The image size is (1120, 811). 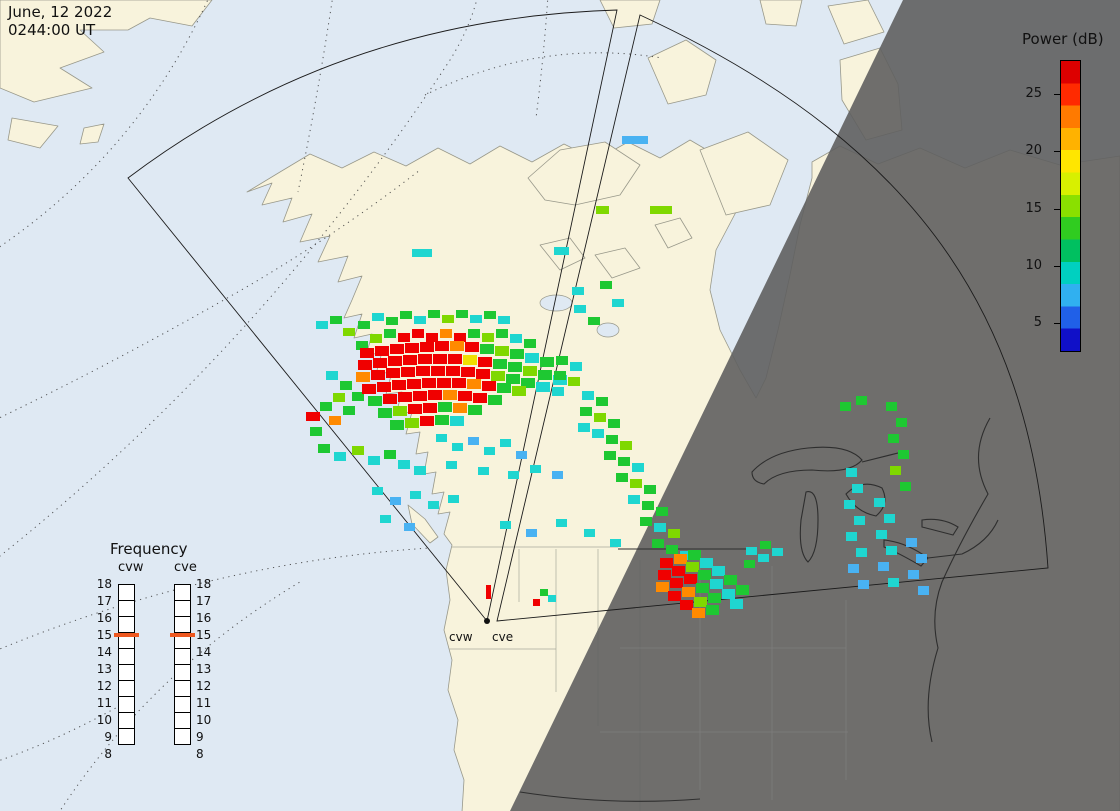 I want to click on vancouver-island, so click(x=423, y=524).